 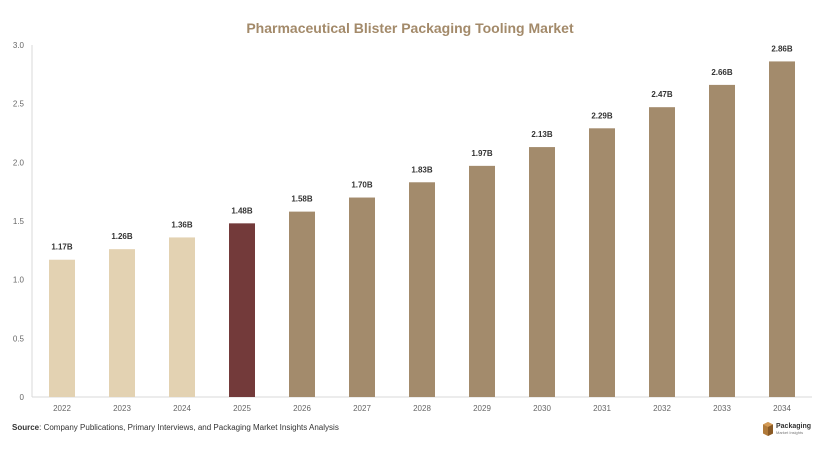 I want to click on data-label: 2.47B, so click(x=662, y=94).